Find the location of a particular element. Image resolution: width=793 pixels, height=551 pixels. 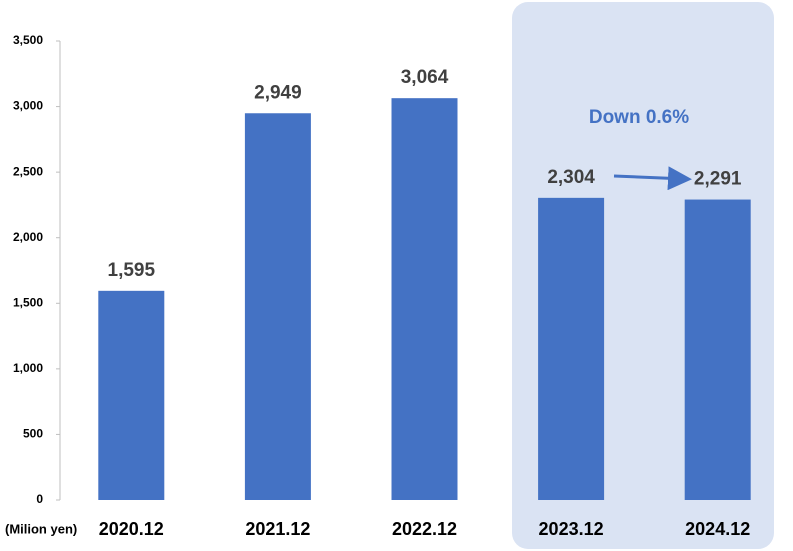

x-tick-label: 2024.12 is located at coordinates (717, 529).